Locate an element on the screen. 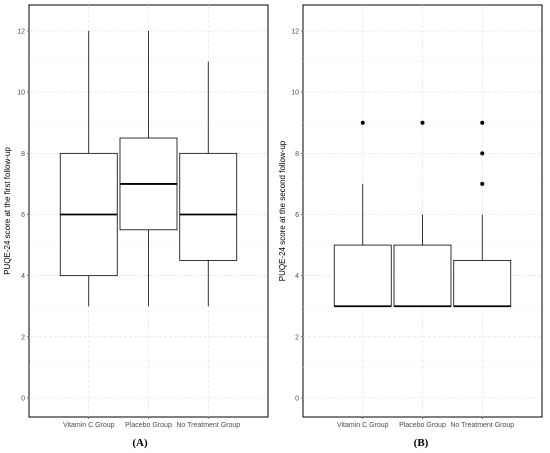 This screenshot has width=550, height=453. panel-label: (A) is located at coordinates (140, 443).